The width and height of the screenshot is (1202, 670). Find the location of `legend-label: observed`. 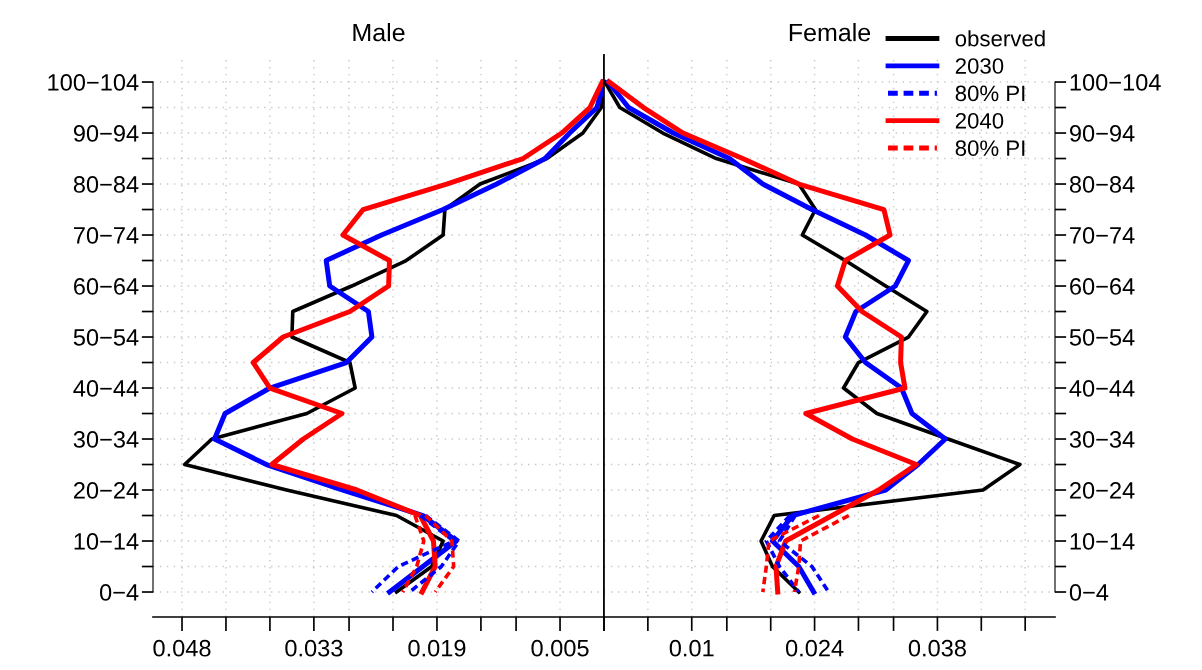

legend-label: observed is located at coordinates (1000, 38).